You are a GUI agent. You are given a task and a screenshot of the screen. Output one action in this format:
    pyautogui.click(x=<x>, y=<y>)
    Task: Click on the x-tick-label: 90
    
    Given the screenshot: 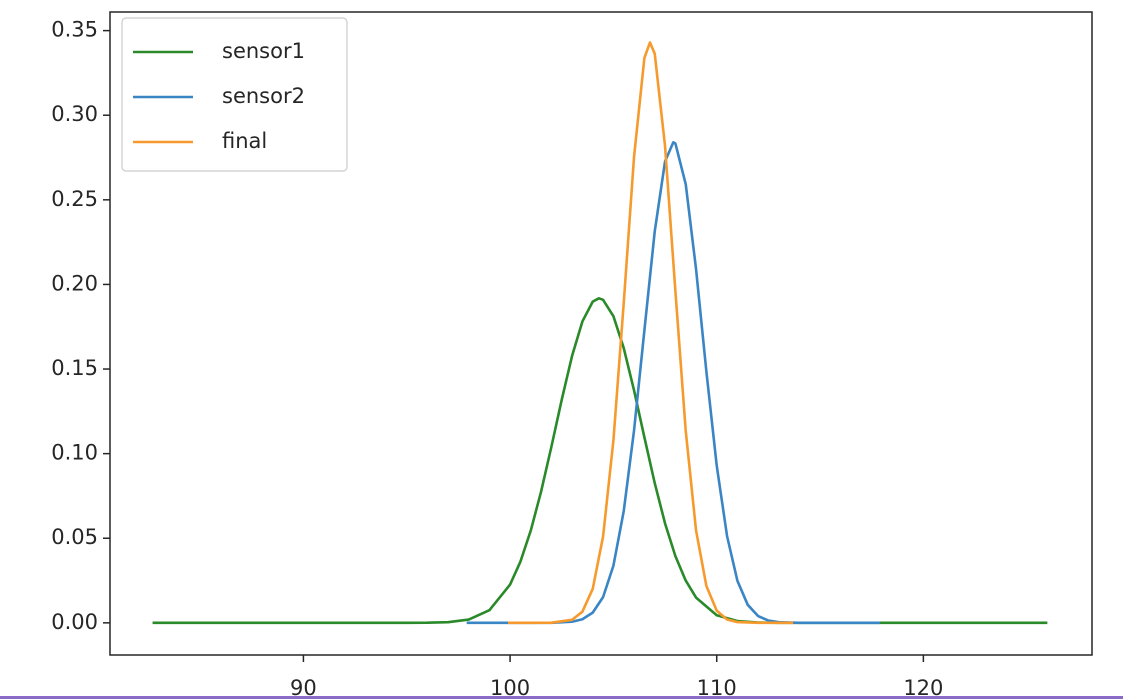 What is the action you would take?
    pyautogui.click(x=303, y=687)
    